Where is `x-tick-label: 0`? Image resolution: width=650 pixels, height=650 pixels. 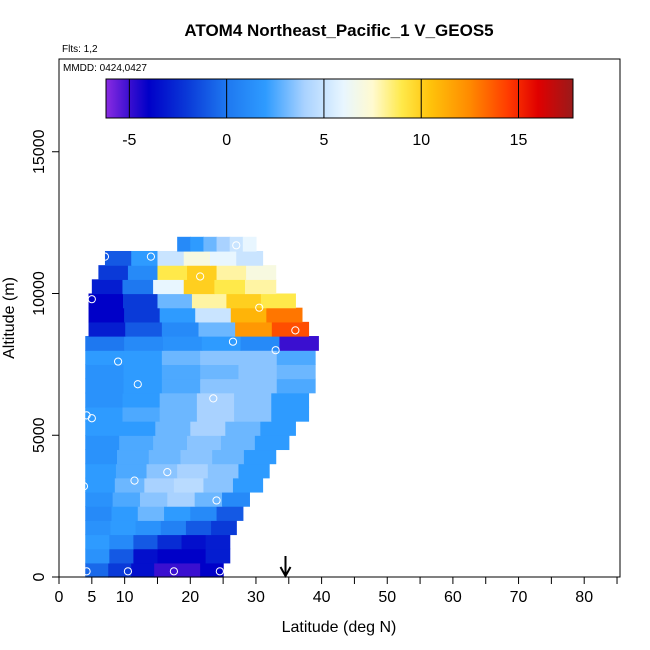
x-tick-label: 0 is located at coordinates (59, 597).